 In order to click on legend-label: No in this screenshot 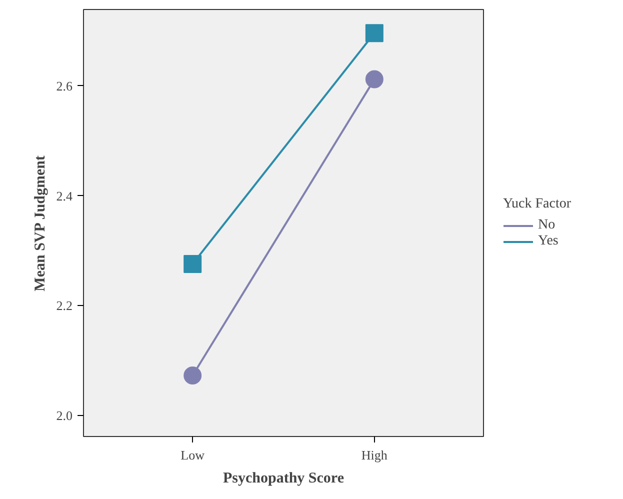, I will do `click(547, 225)`.